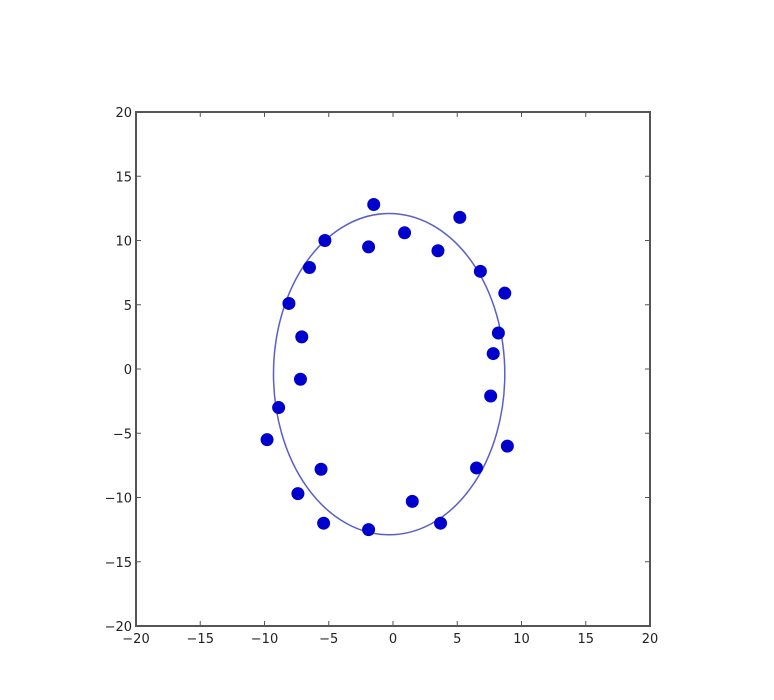  I want to click on x-tick-label: 10, so click(521, 639).